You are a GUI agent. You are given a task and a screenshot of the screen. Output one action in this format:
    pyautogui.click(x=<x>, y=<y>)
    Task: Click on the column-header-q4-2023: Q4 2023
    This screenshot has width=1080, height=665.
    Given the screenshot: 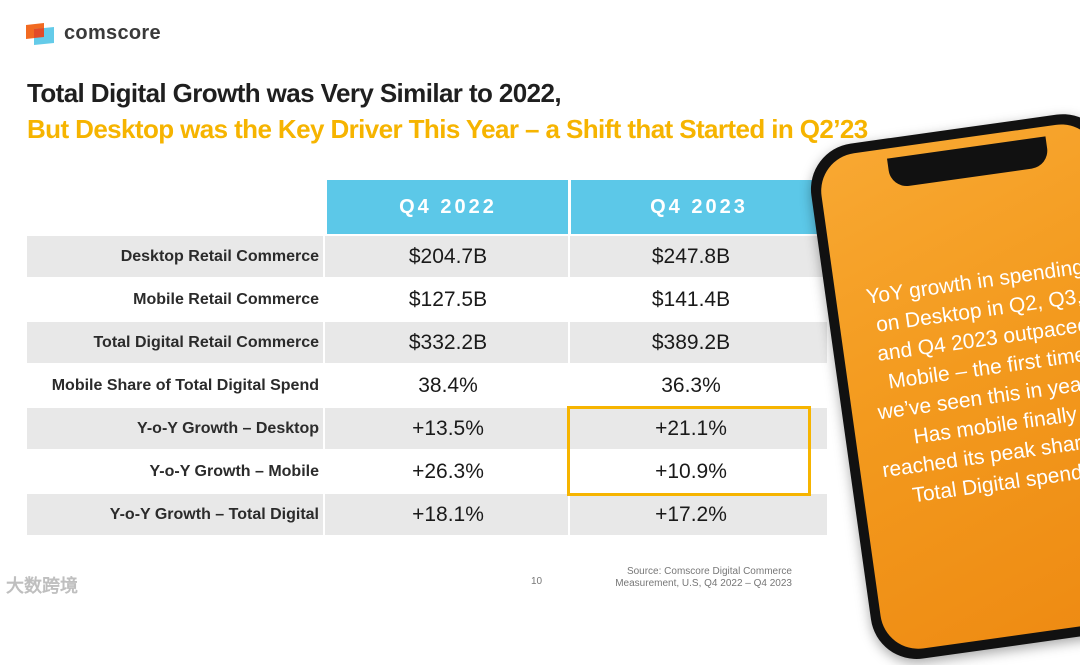 What is the action you would take?
    pyautogui.click(x=699, y=207)
    